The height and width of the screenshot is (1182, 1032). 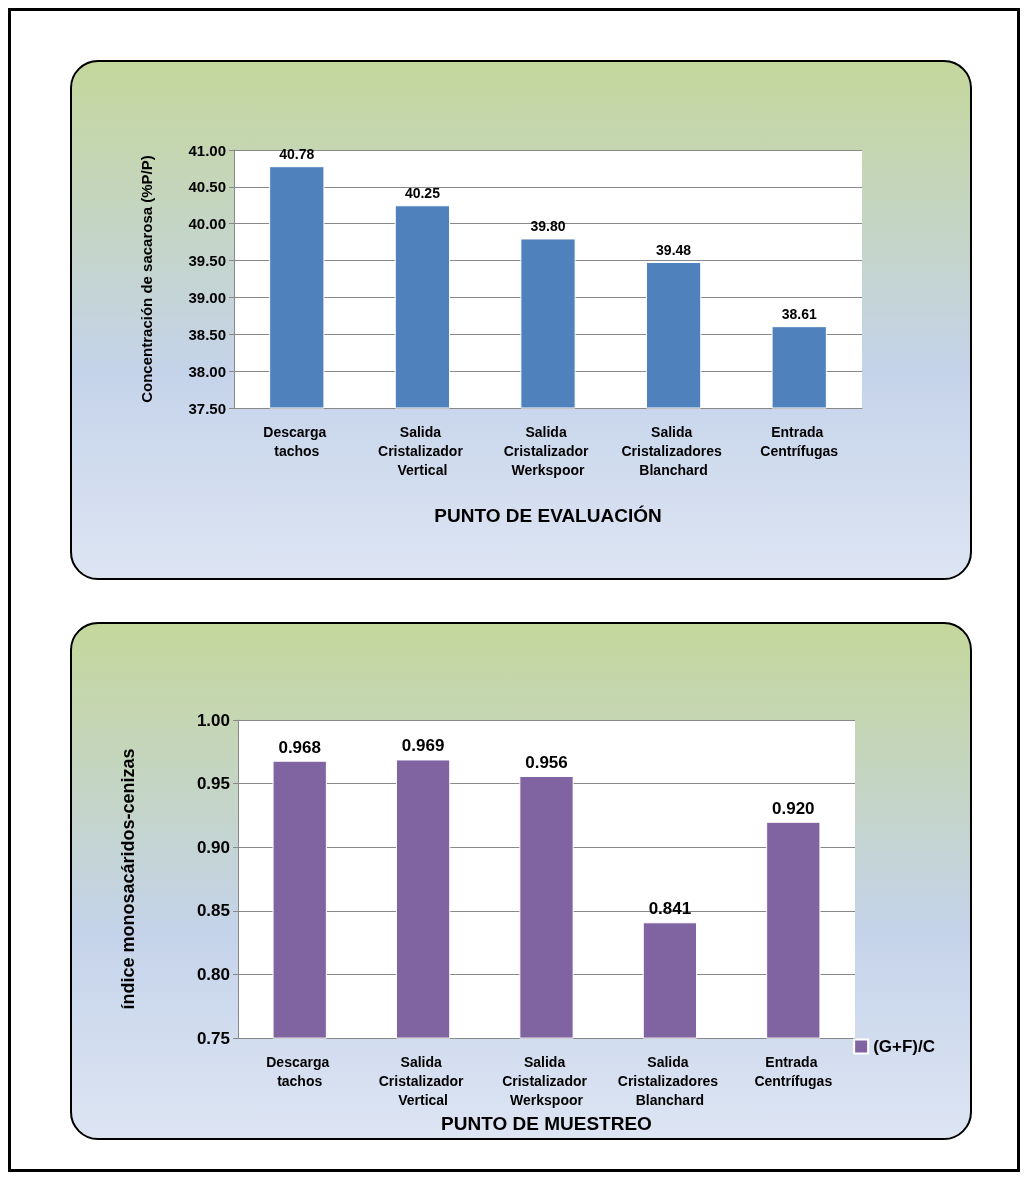 What do you see at coordinates (146, 279) in the screenshot?
I see `y-axis-title: Concentración de sacarosa (%P/P)` at bounding box center [146, 279].